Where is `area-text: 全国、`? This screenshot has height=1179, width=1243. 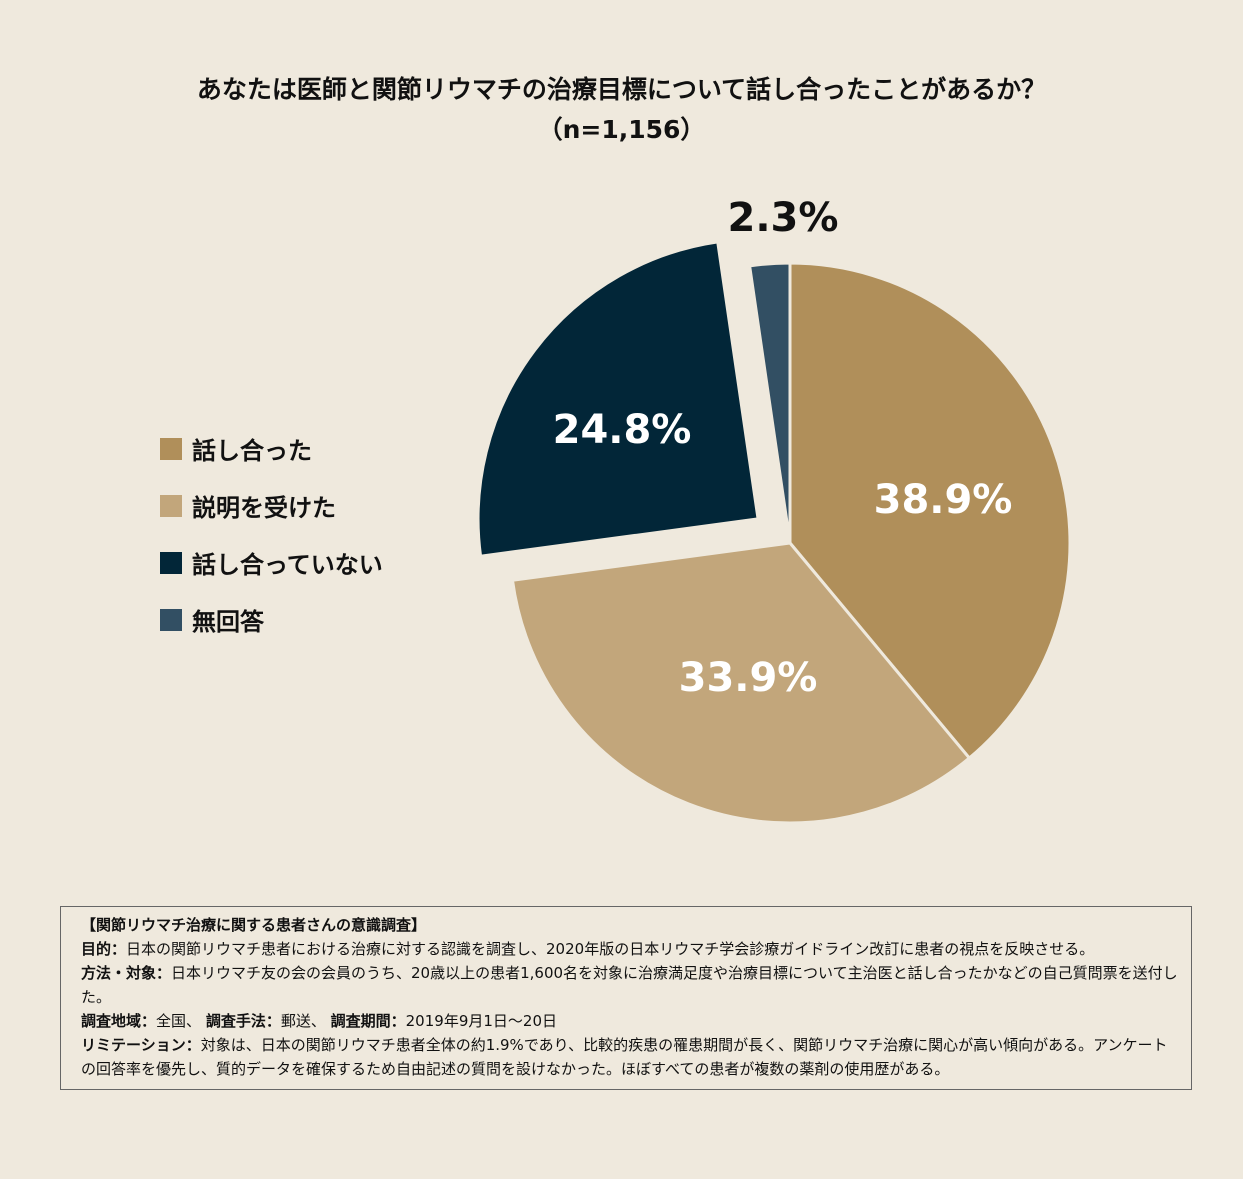
area-text: 全国、 is located at coordinates (179, 1021).